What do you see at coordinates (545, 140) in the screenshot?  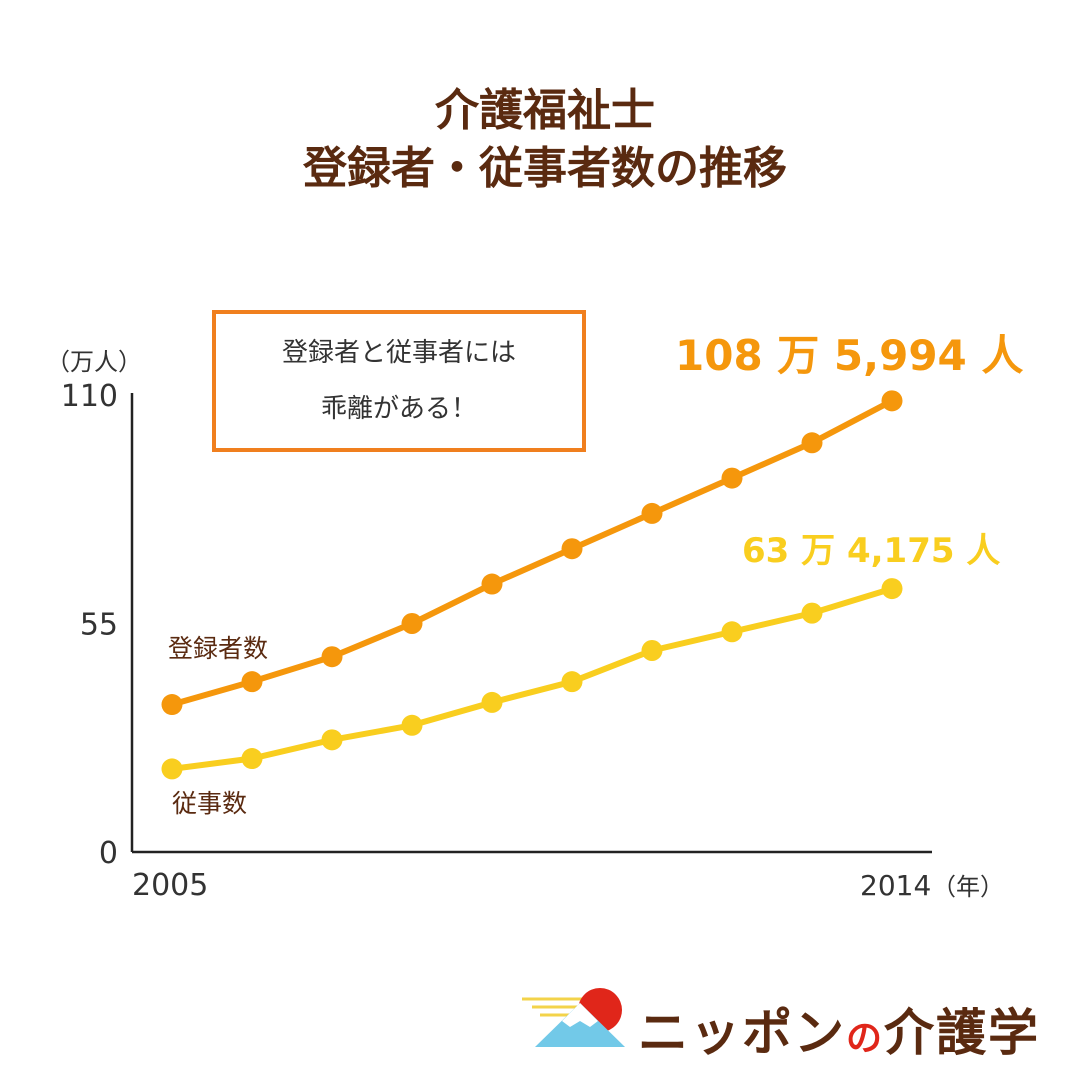 I see `chart-title: 介護福祉士 登録者・従事者数の推移` at bounding box center [545, 140].